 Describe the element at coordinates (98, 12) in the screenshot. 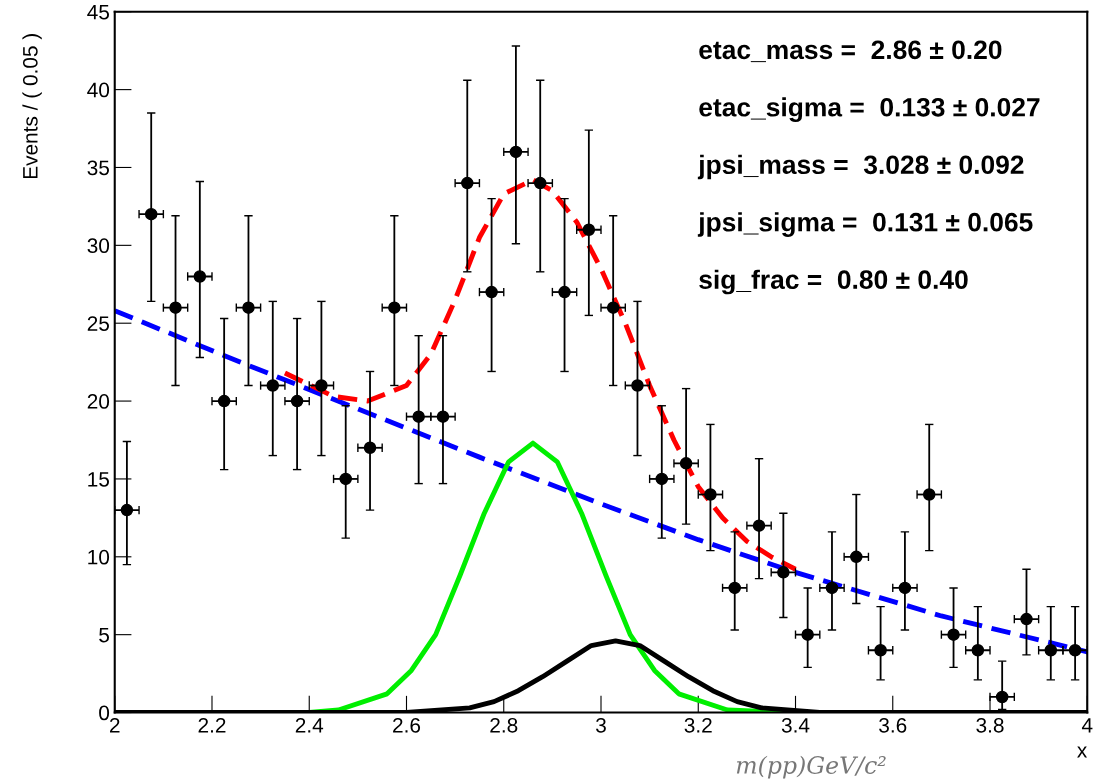

I see `y-tick-label: 45` at that location.